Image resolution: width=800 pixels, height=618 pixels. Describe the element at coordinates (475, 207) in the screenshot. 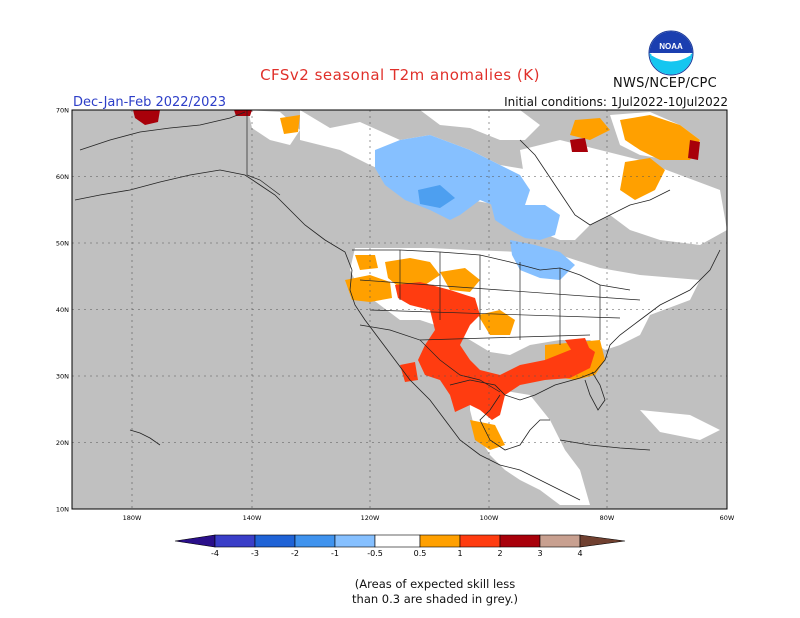

I see `cold-anomaly-regions` at that location.